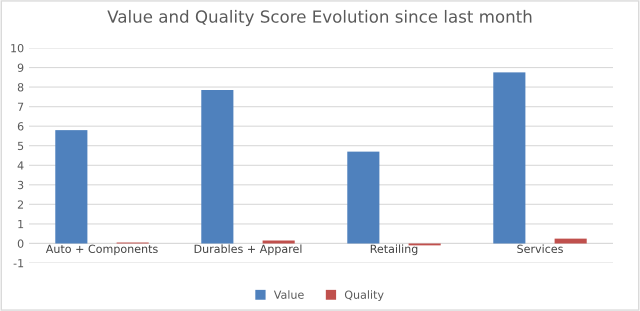  Describe the element at coordinates (394, 250) in the screenshot. I see `x-tick-label: Retailing` at that location.